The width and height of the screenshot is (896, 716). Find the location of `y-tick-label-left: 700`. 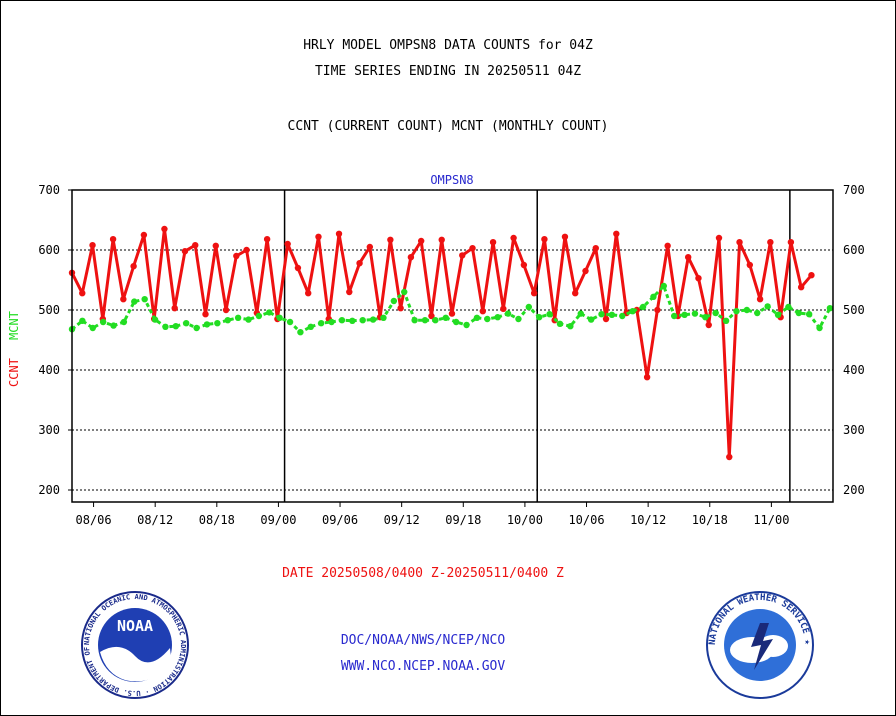

y-tick-label-left: 700 is located at coordinates (49, 190).